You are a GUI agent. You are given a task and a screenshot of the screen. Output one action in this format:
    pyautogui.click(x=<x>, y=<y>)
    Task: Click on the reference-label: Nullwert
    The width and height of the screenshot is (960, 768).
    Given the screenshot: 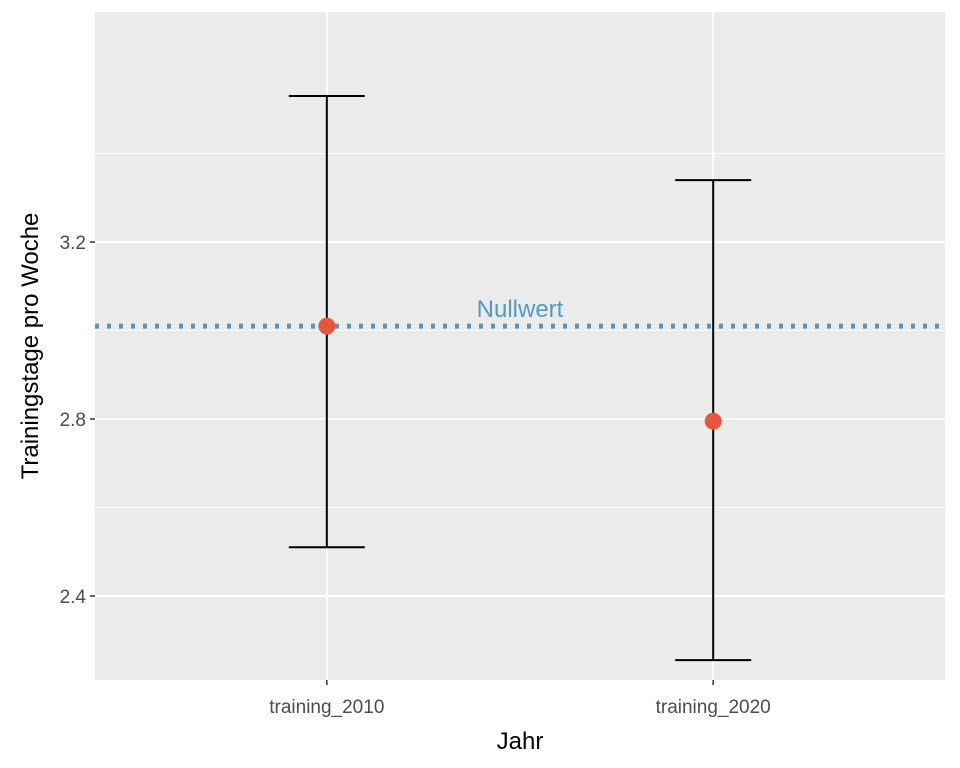 What is the action you would take?
    pyautogui.click(x=520, y=309)
    